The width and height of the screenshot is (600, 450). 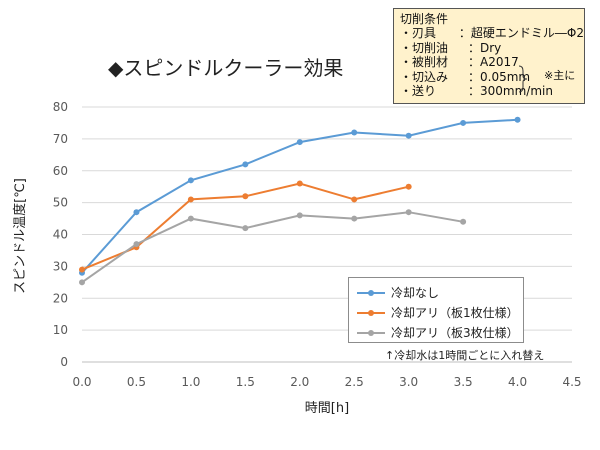 I want to click on x-tick-label: 1.5, so click(x=245, y=382).